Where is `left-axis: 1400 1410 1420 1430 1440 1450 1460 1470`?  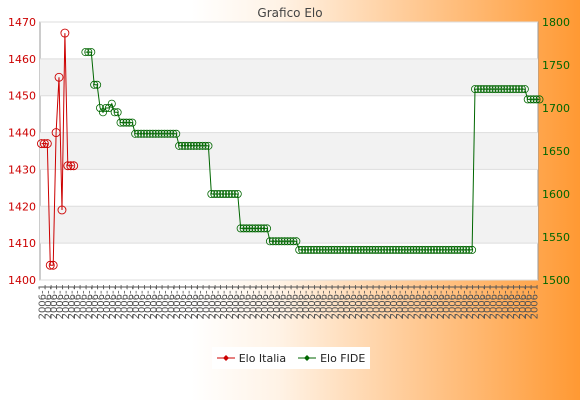 left-axis: 1400 1410 1420 1430 1440 1450 1460 1470 is located at coordinates (22, 151).